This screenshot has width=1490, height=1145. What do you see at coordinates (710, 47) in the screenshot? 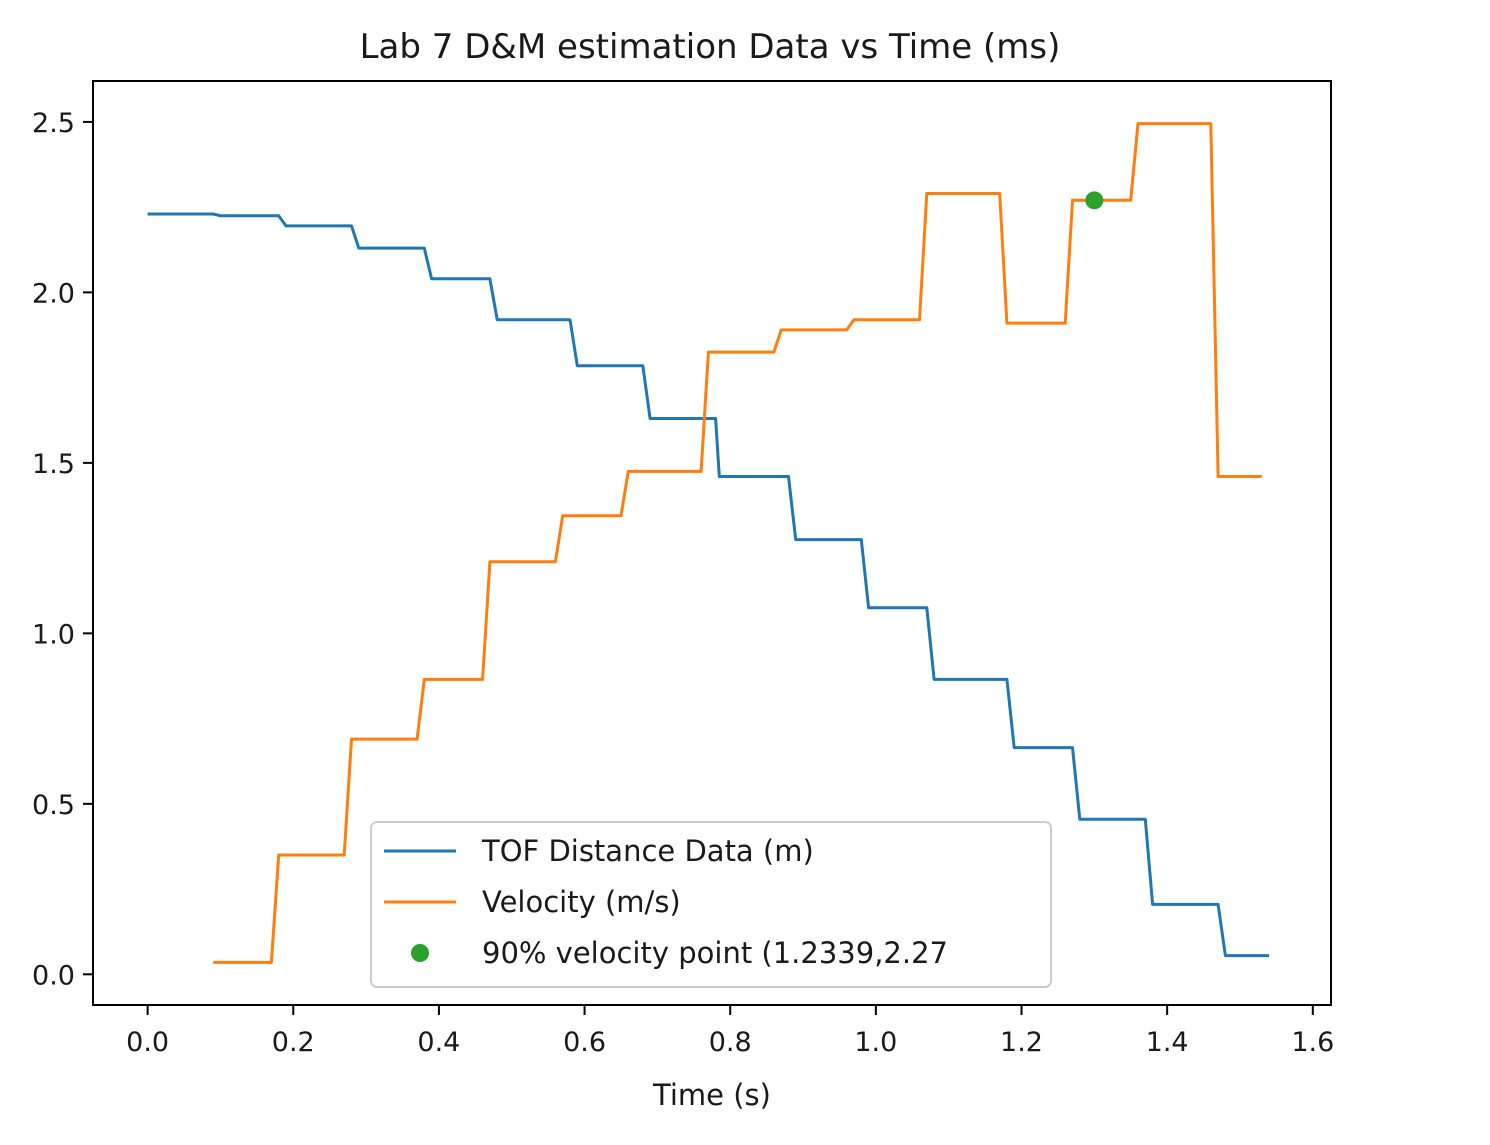
I see `chart-title: Lab 7 D&M estimation Data vs Time (ms)` at bounding box center [710, 47].